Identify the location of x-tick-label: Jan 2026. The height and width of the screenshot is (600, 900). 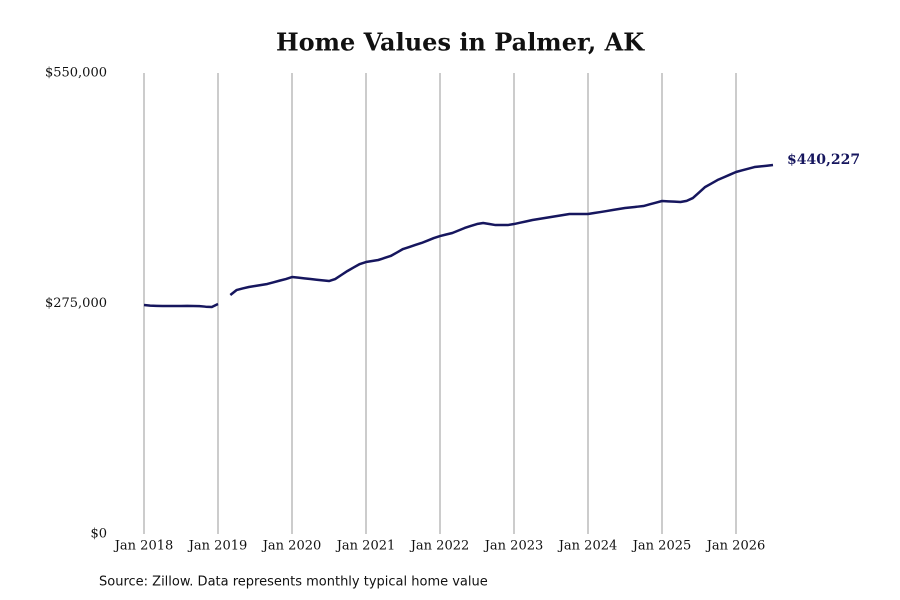
(735, 546).